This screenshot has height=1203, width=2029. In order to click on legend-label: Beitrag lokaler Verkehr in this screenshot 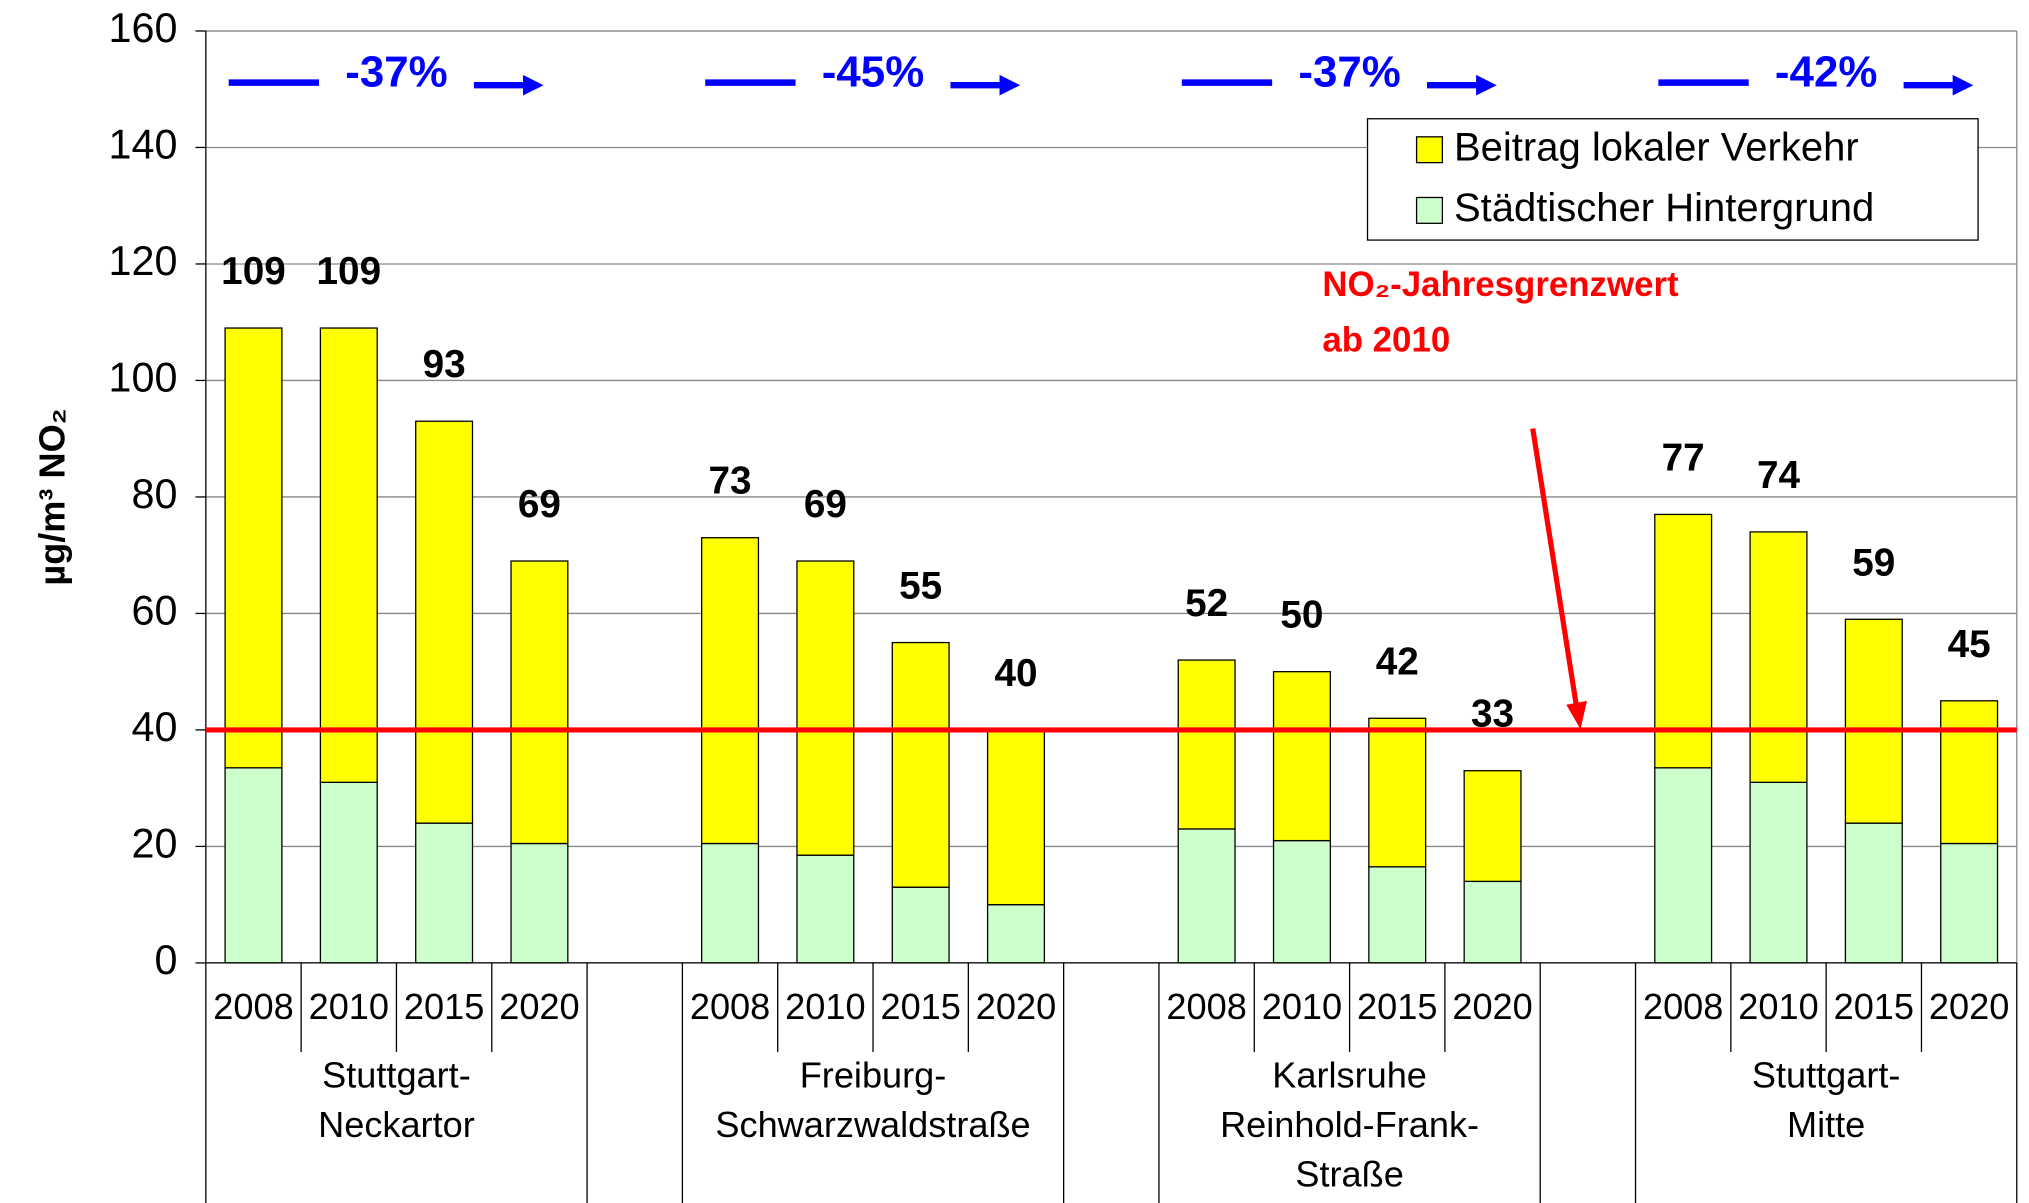, I will do `click(1656, 147)`.